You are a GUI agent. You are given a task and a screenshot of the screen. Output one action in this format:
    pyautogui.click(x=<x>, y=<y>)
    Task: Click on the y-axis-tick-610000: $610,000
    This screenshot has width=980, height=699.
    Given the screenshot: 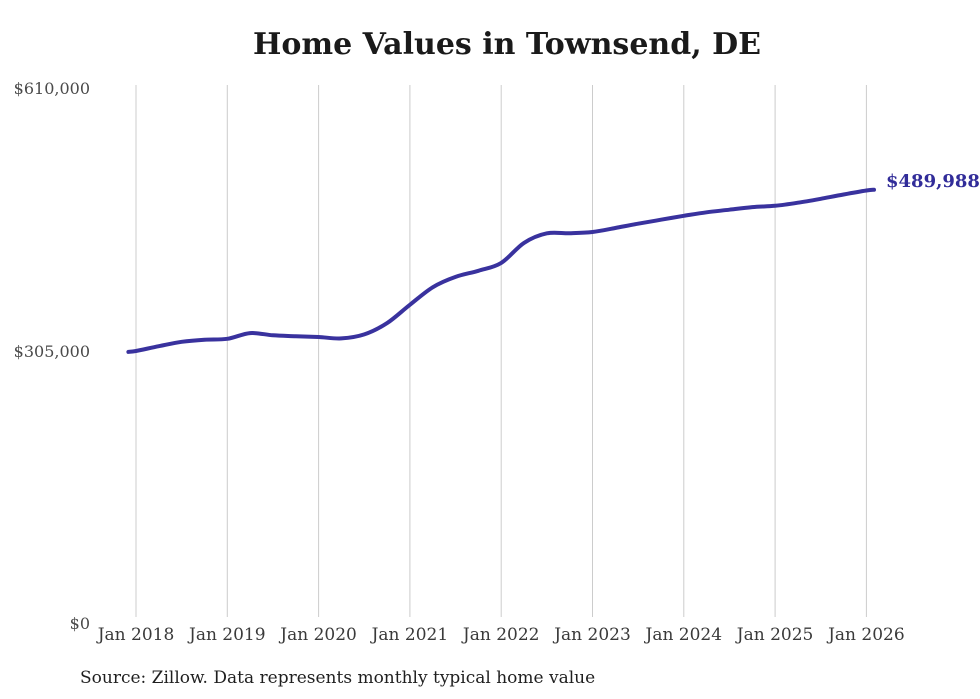 What is the action you would take?
    pyautogui.click(x=51, y=88)
    